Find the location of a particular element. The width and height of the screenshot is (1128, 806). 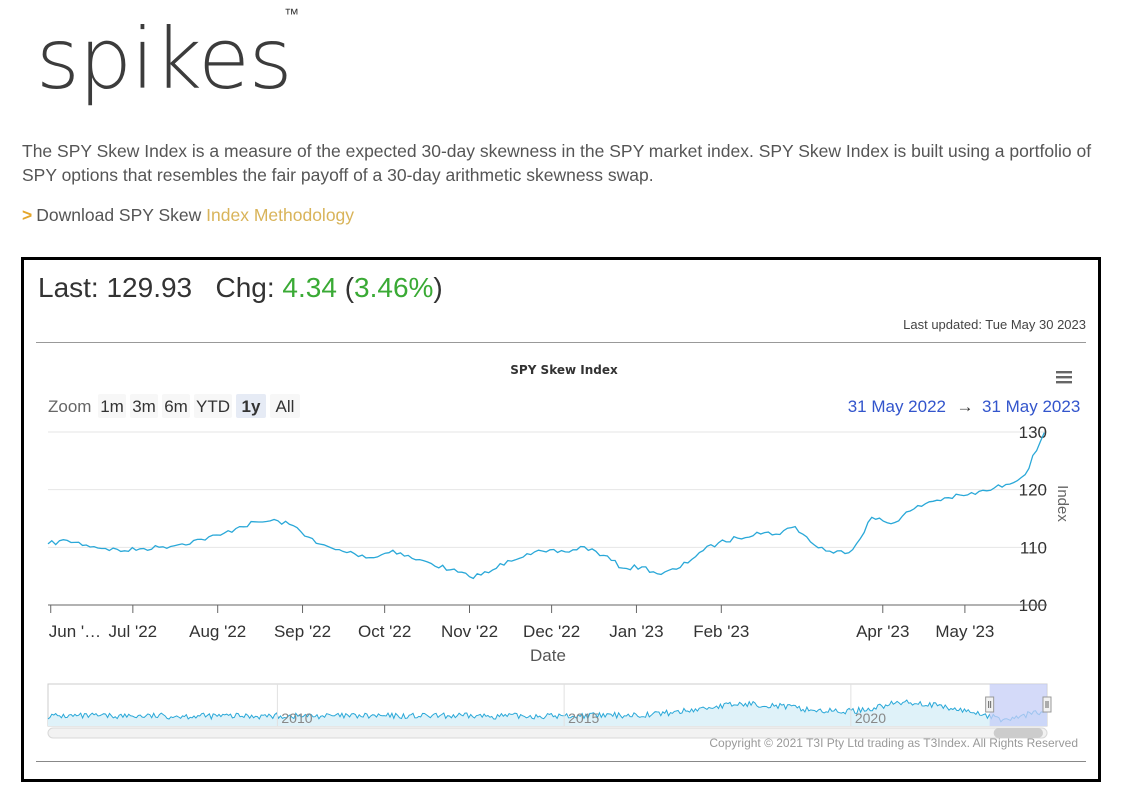

x-tick-label-10: May '23 is located at coordinates (964, 631).